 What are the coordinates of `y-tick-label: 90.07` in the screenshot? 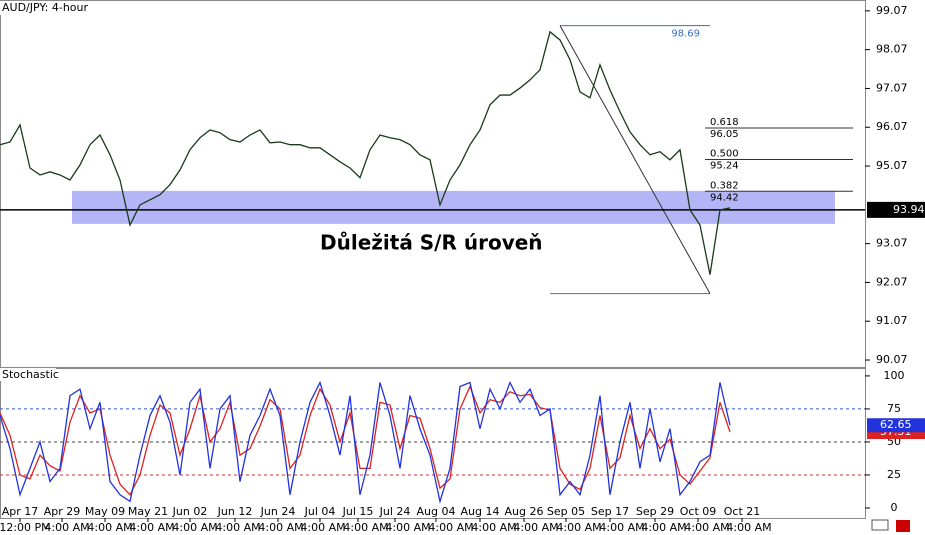 It's located at (892, 359).